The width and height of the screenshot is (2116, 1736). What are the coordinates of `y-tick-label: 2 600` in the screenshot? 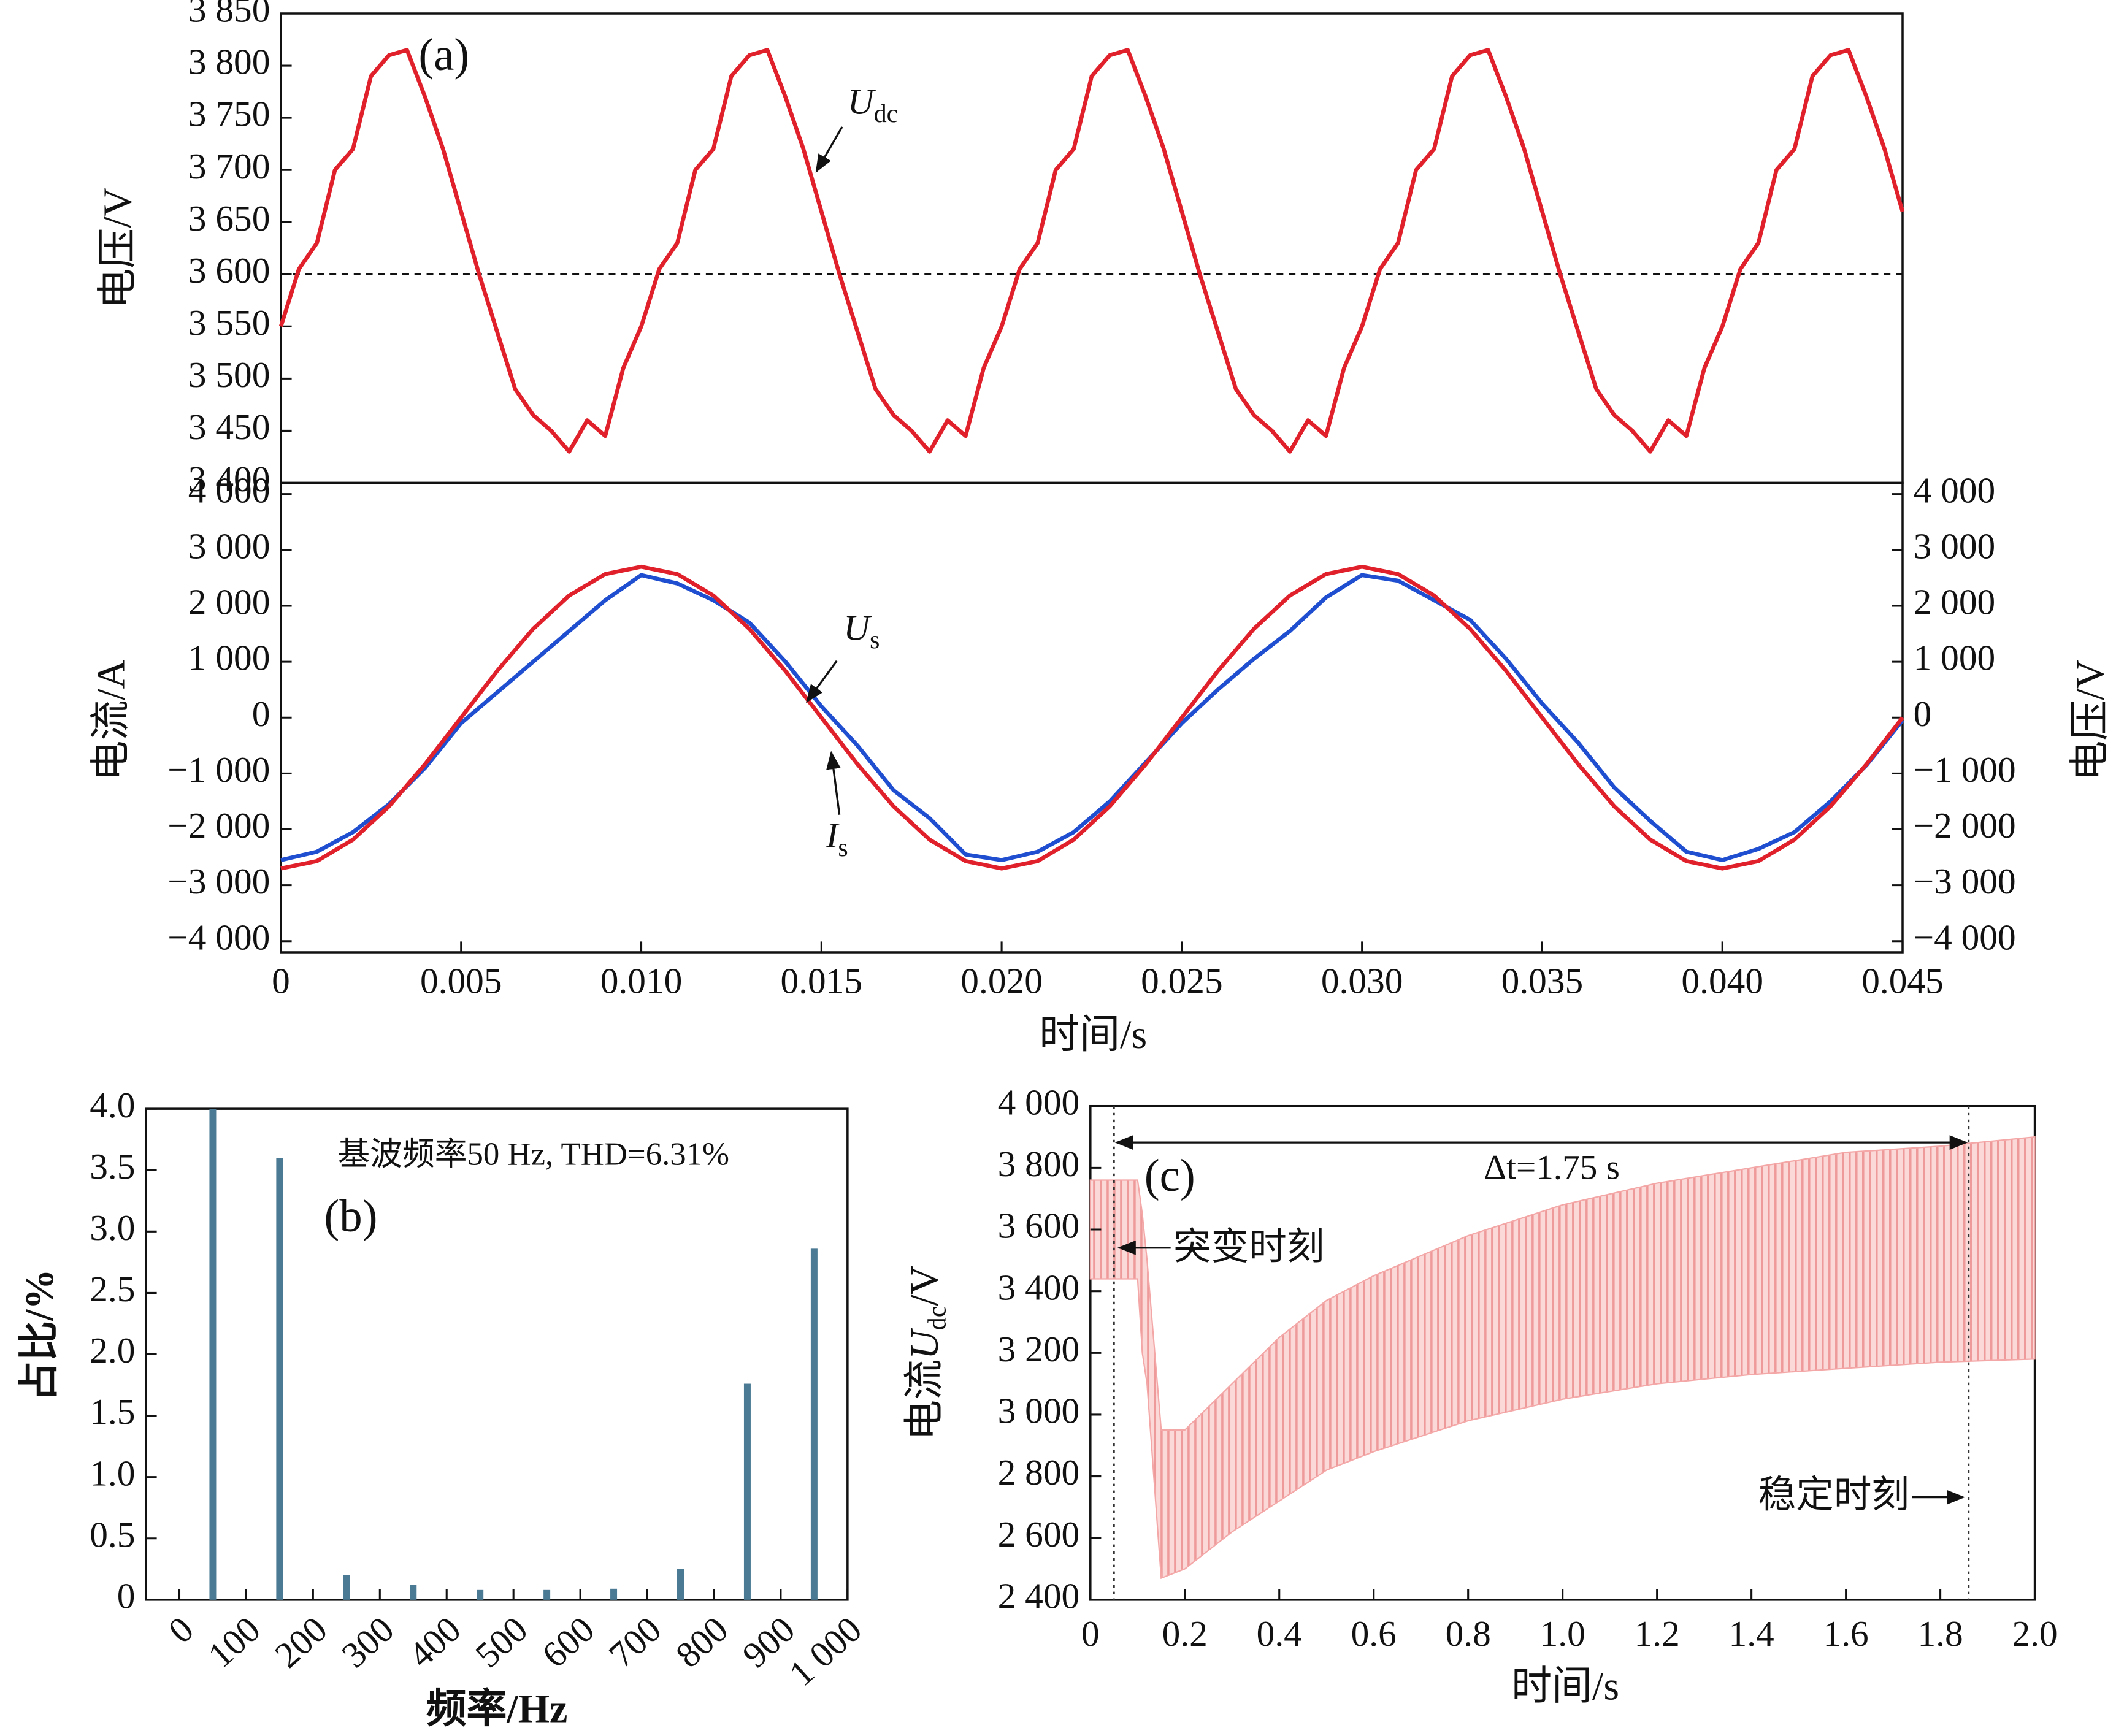 It's located at (1039, 1534).